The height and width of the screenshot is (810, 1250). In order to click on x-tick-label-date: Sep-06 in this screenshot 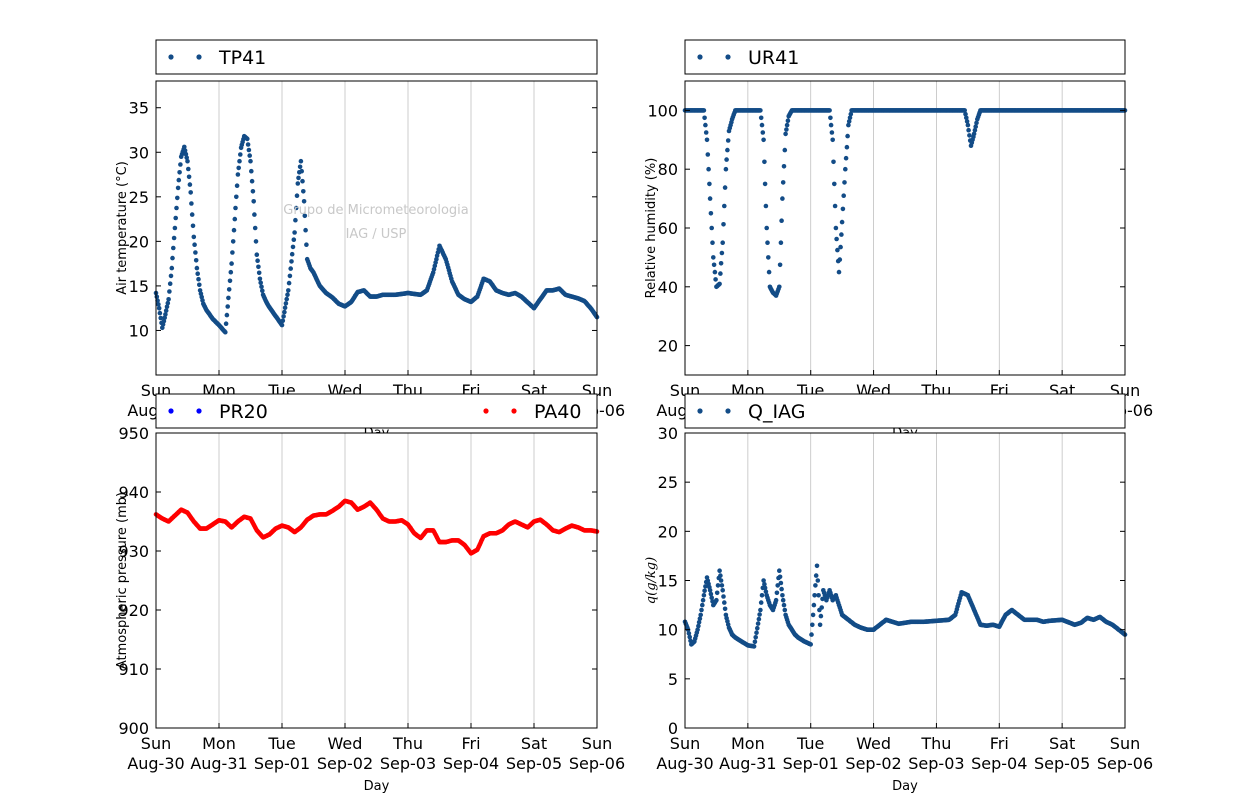, I will do `click(1125, 763)`.